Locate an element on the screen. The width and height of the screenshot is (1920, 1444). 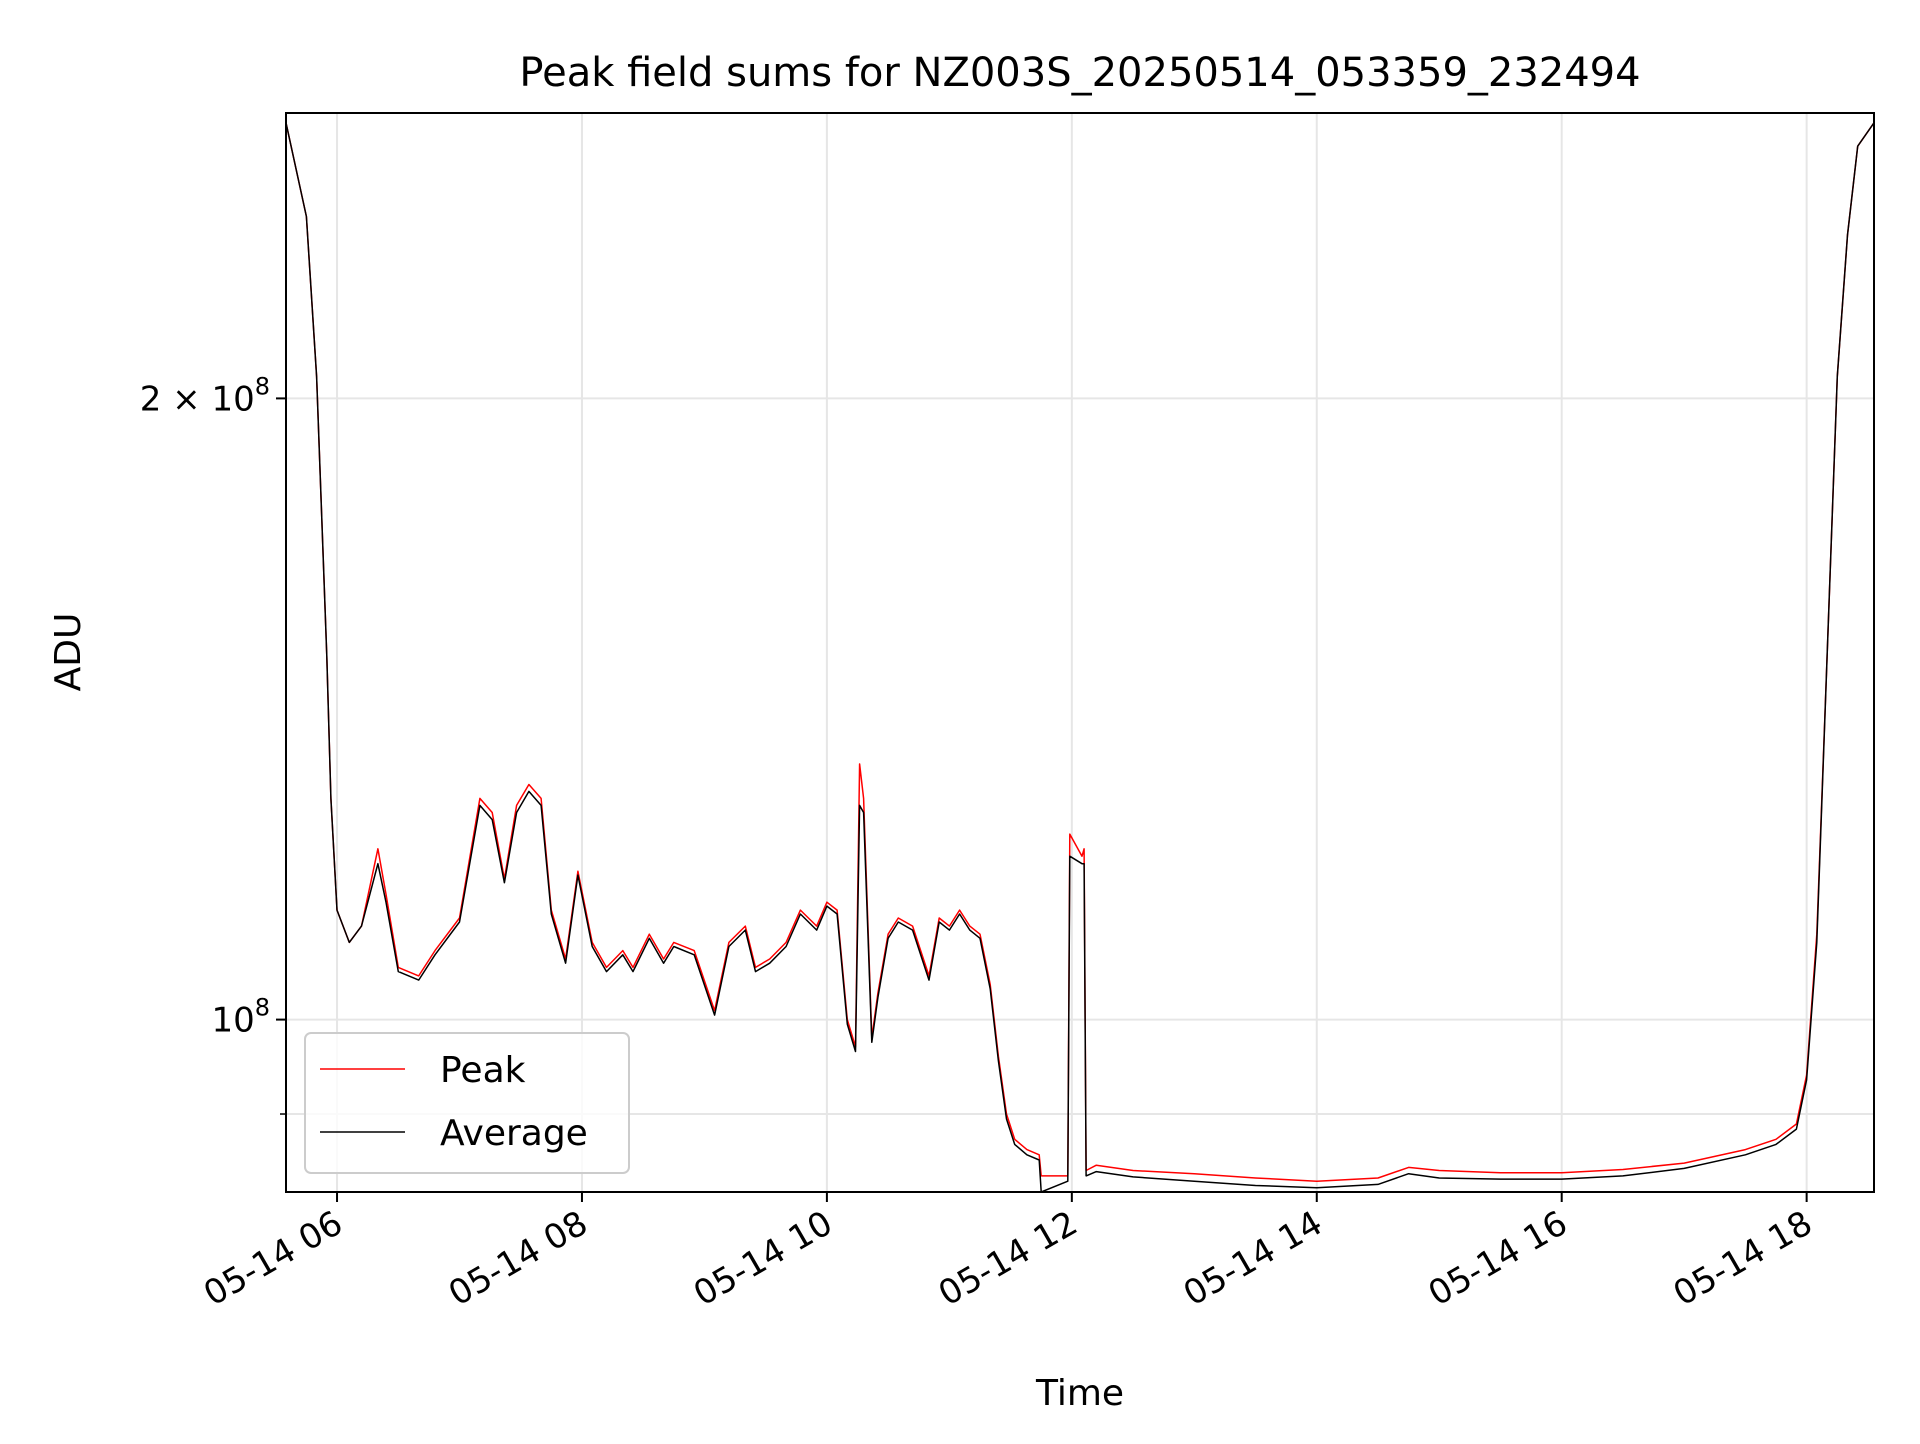
y-tick-label: 108 is located at coordinates (240, 1017).